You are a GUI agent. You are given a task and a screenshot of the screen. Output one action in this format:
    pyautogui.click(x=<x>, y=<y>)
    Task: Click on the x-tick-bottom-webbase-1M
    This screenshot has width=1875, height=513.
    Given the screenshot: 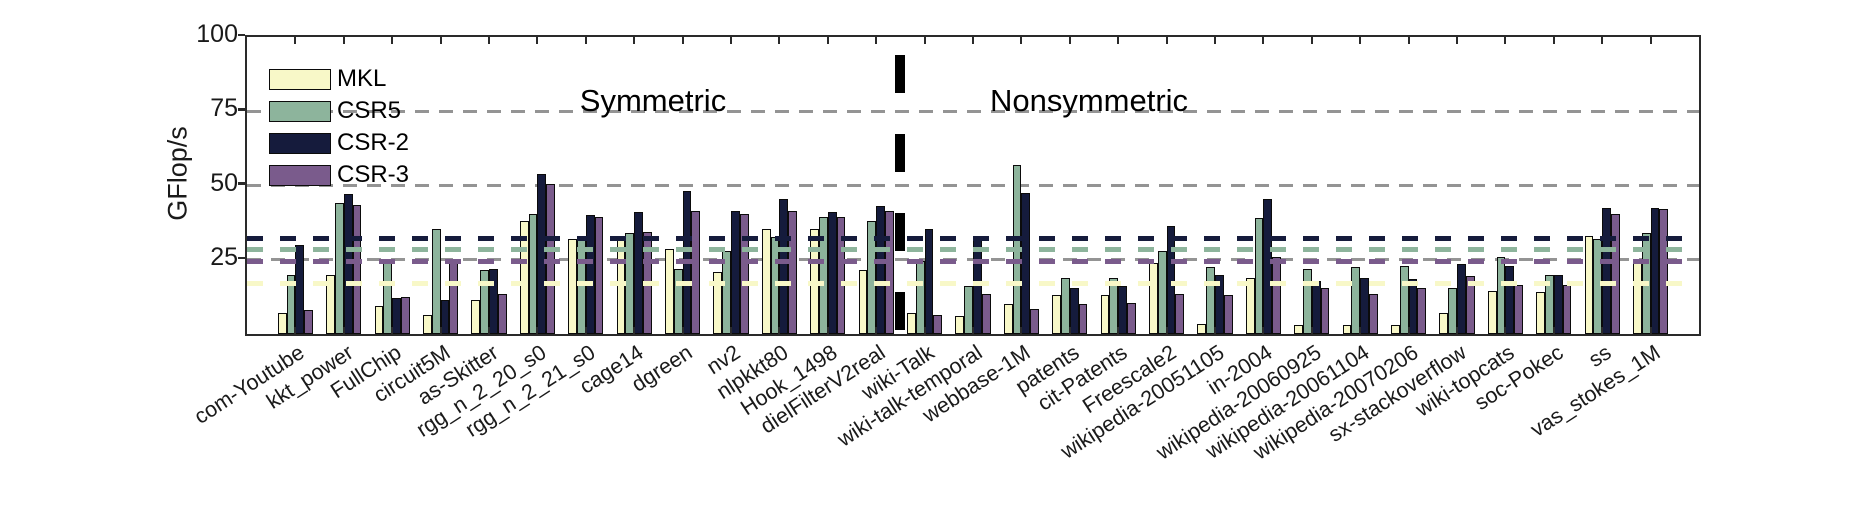 What is the action you would take?
    pyautogui.click(x=1021, y=330)
    